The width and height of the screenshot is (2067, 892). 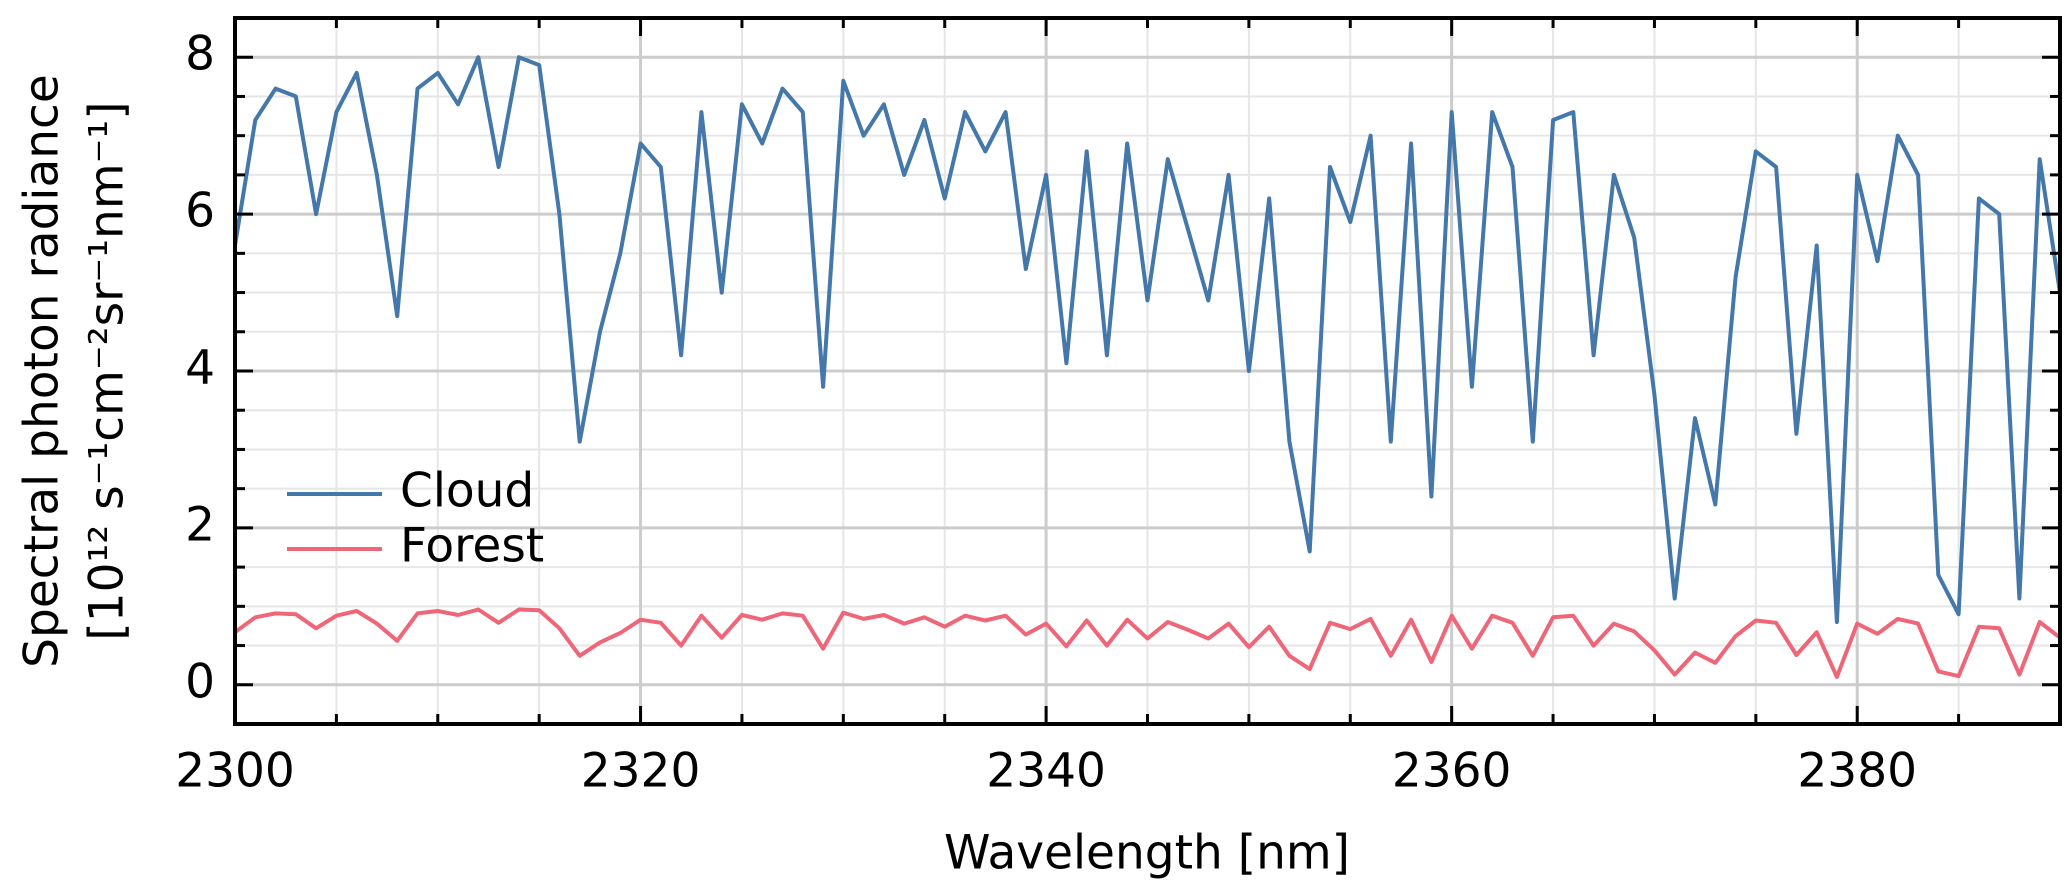 What do you see at coordinates (641, 771) in the screenshot?
I see `x-tick-label: 2320` at bounding box center [641, 771].